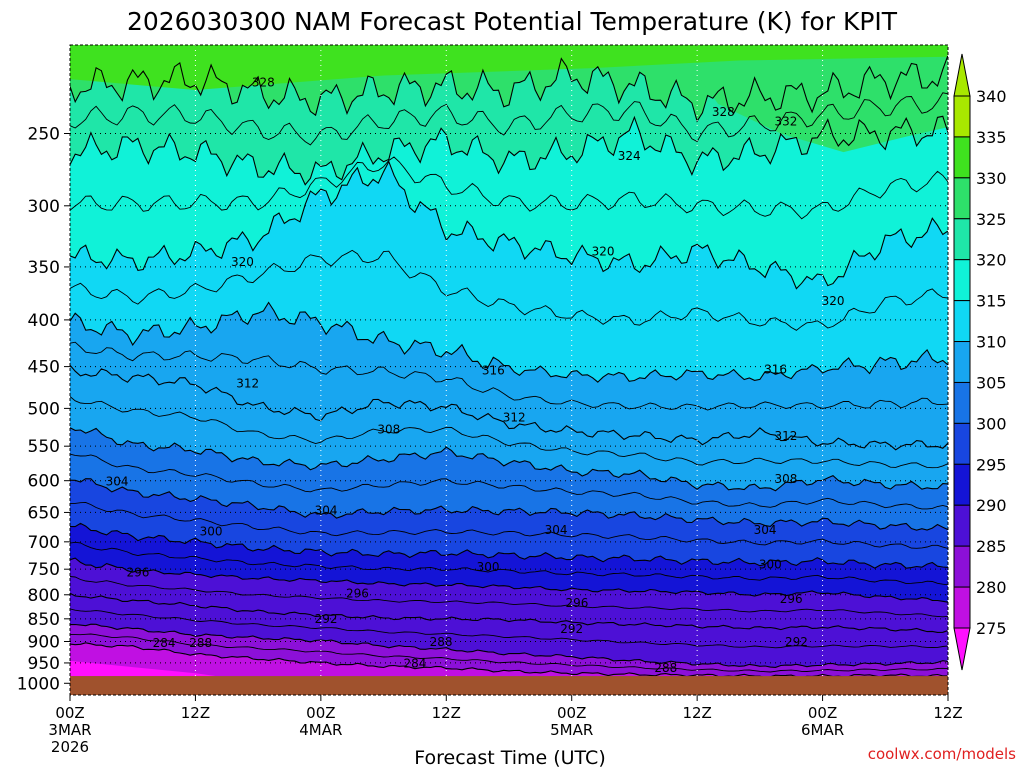 The height and width of the screenshot is (768, 1024). What do you see at coordinates (942, 754) in the screenshot?
I see `credit-link: coolwx.com/models` at bounding box center [942, 754].